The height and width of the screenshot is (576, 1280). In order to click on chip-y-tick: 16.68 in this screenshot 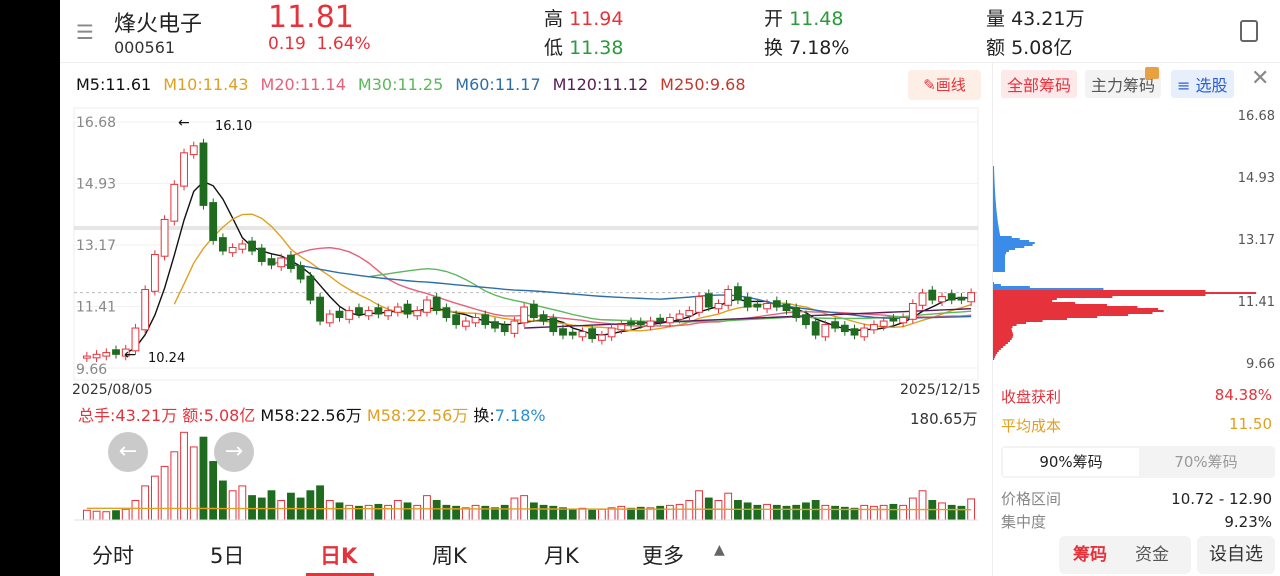, I will do `click(1256, 116)`.